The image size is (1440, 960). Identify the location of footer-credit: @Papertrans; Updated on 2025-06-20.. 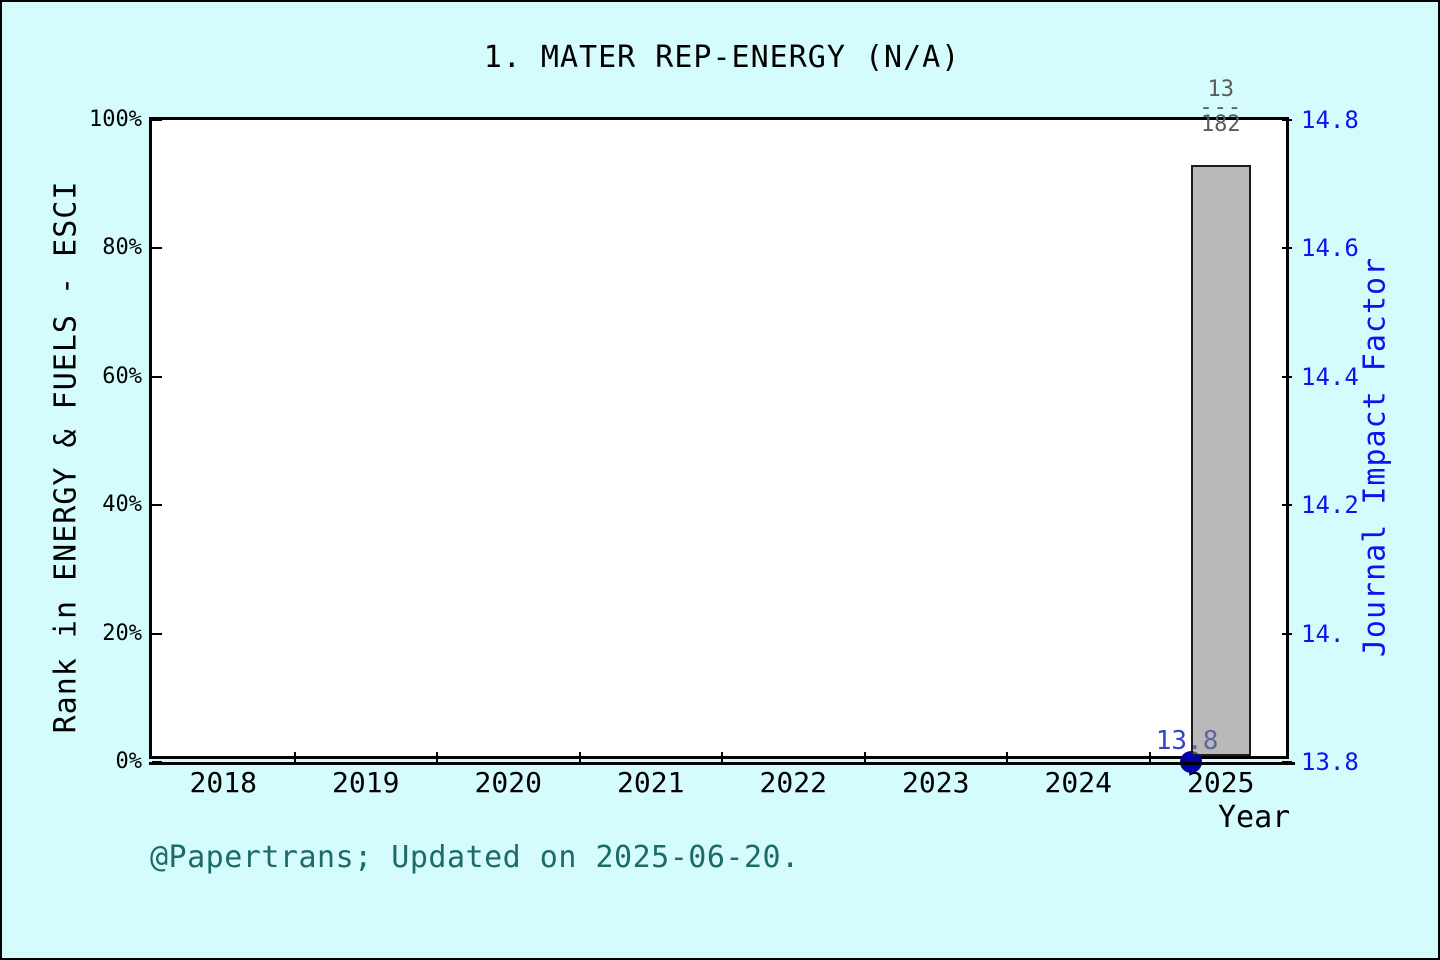
(475, 857).